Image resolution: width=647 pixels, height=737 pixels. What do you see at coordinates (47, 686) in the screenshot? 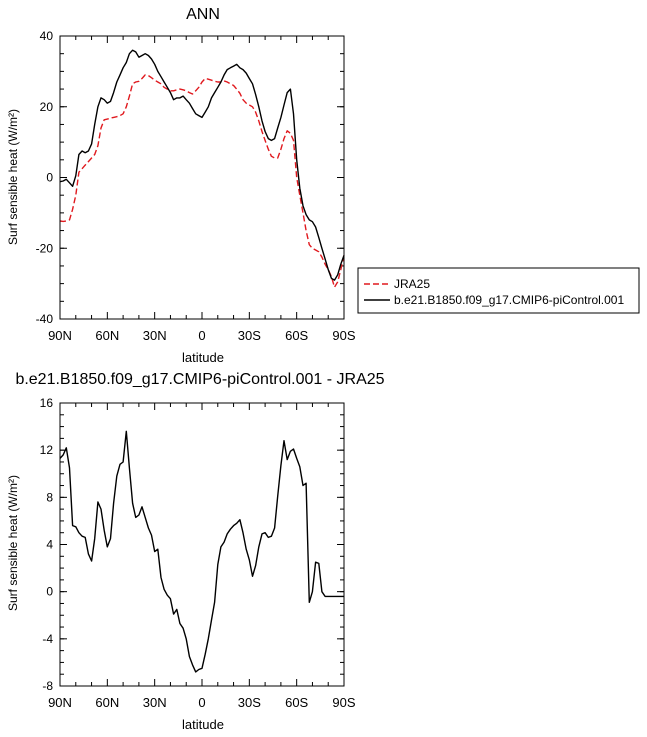
I see `y-tick-label: -8` at bounding box center [47, 686].